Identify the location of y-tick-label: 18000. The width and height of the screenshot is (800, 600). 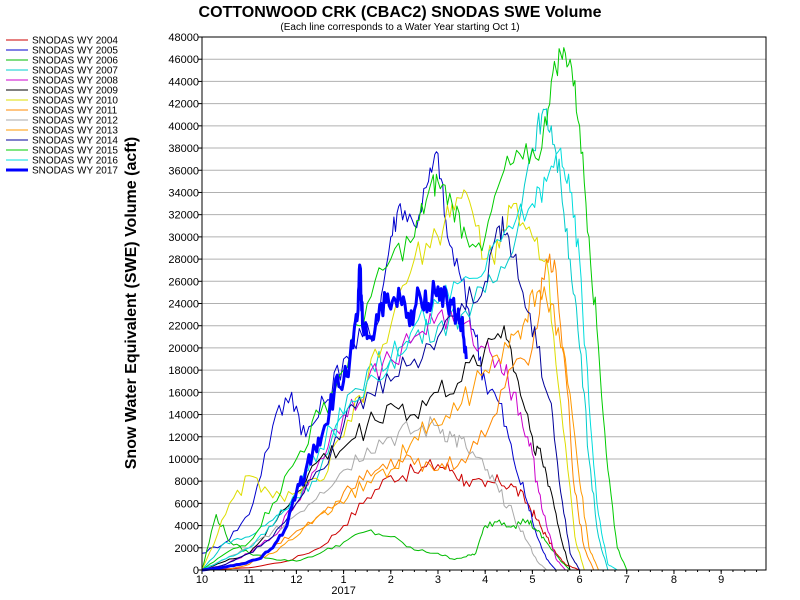
(183, 371).